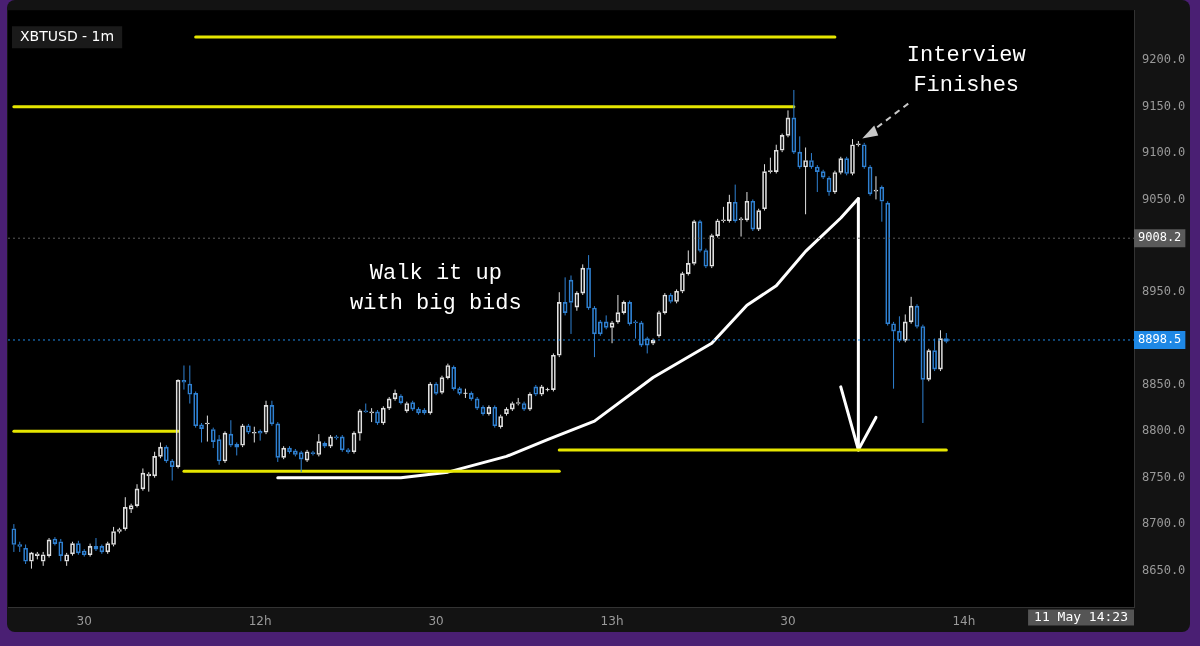 The width and height of the screenshot is (1200, 646). I want to click on y-tick-label: 9050.0, so click(1164, 198).